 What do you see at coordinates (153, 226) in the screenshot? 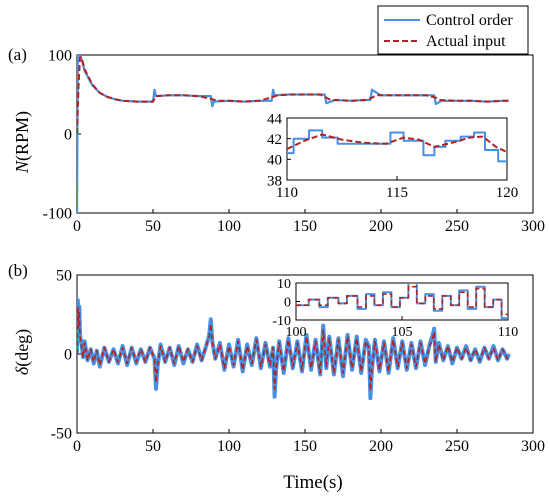
I see `panel-a-xtick-label: 50` at bounding box center [153, 226].